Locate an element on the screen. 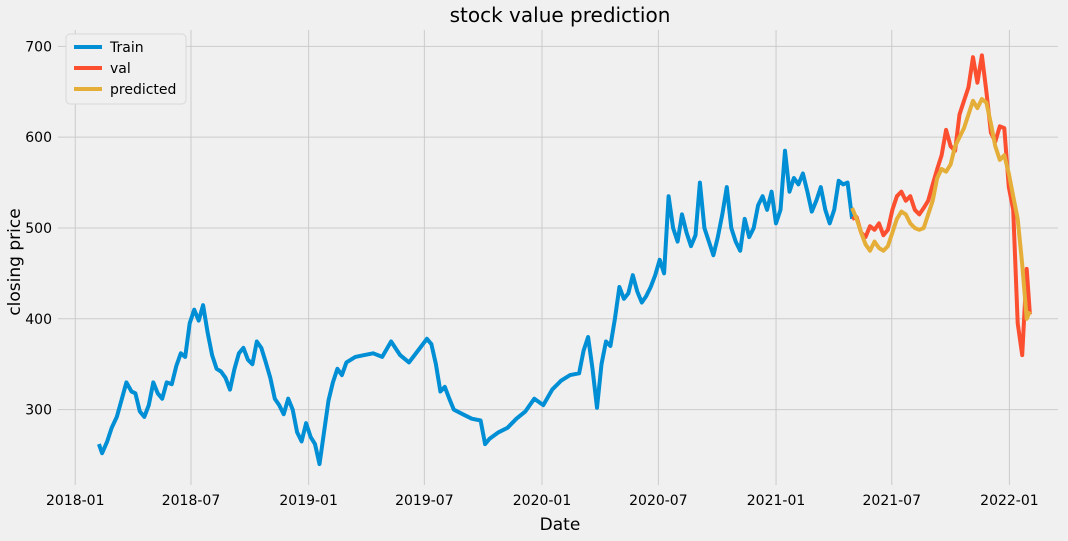 The height and width of the screenshot is (541, 1068). series-line-predicted is located at coordinates (941, 209).